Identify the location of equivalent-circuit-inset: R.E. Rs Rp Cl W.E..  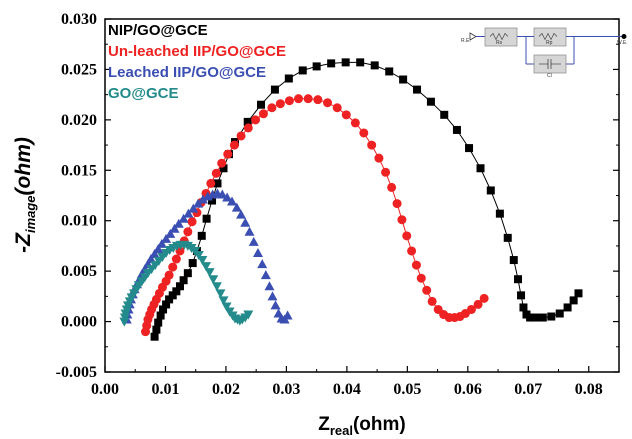
(544, 53).